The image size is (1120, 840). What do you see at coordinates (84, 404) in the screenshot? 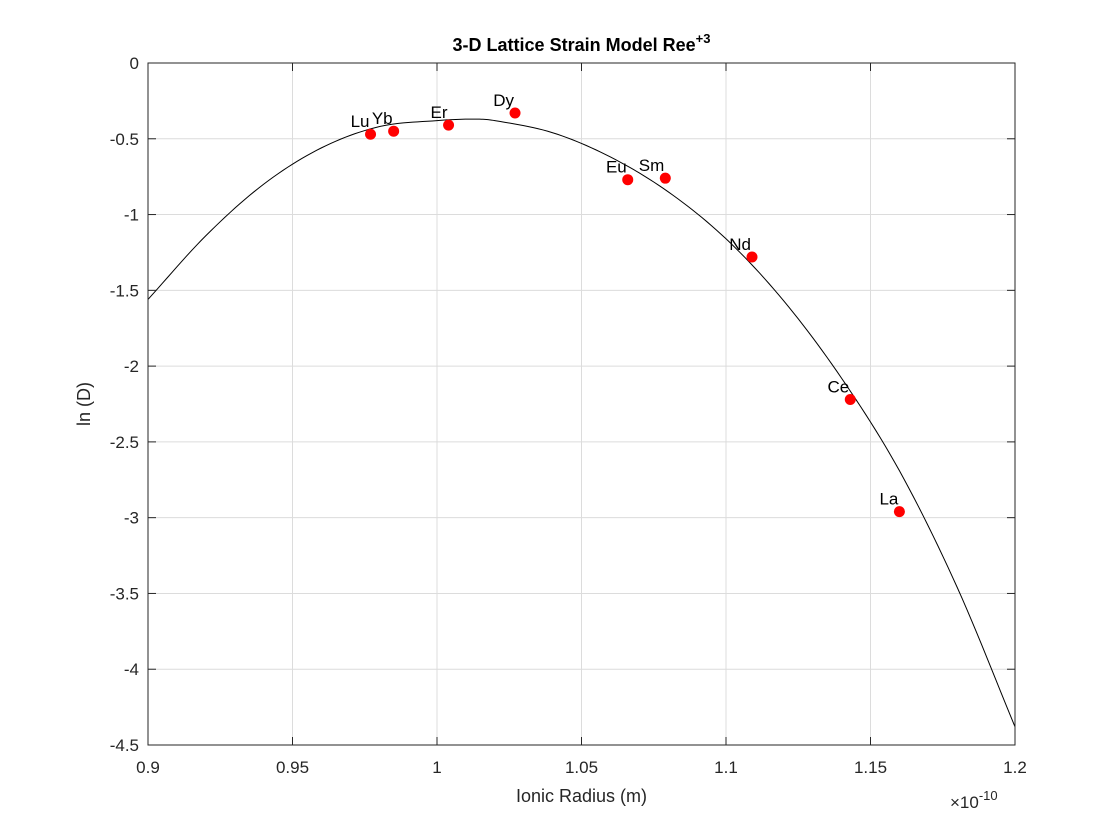
I see `y-axis-label: ln (D)` at bounding box center [84, 404].